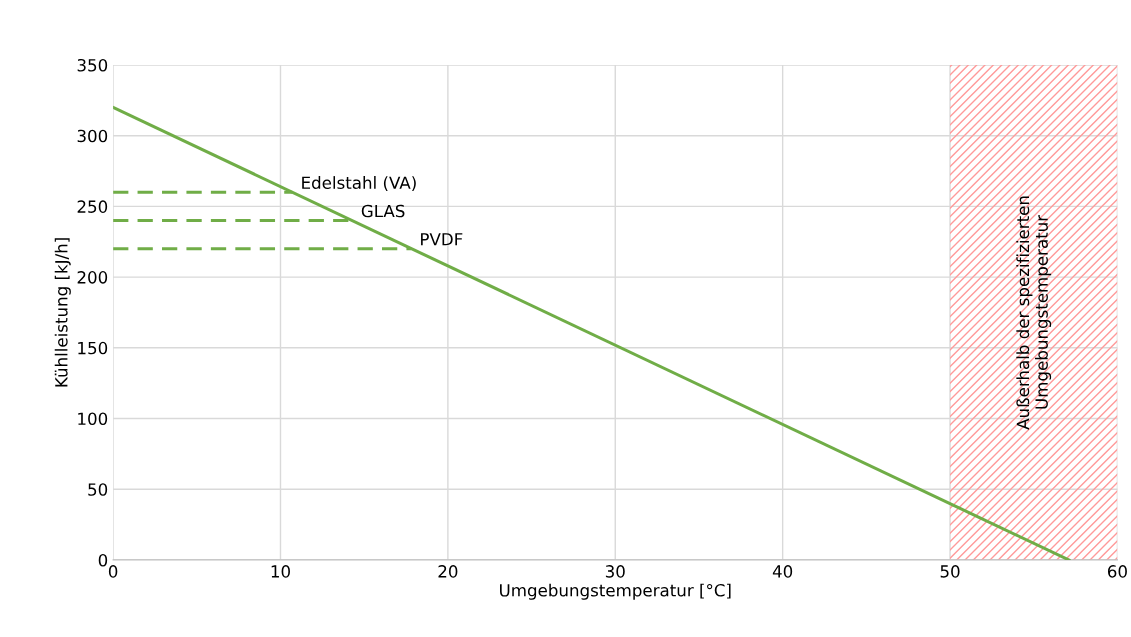  Describe the element at coordinates (448, 571) in the screenshot. I see `x-tick-label: 20` at that location.